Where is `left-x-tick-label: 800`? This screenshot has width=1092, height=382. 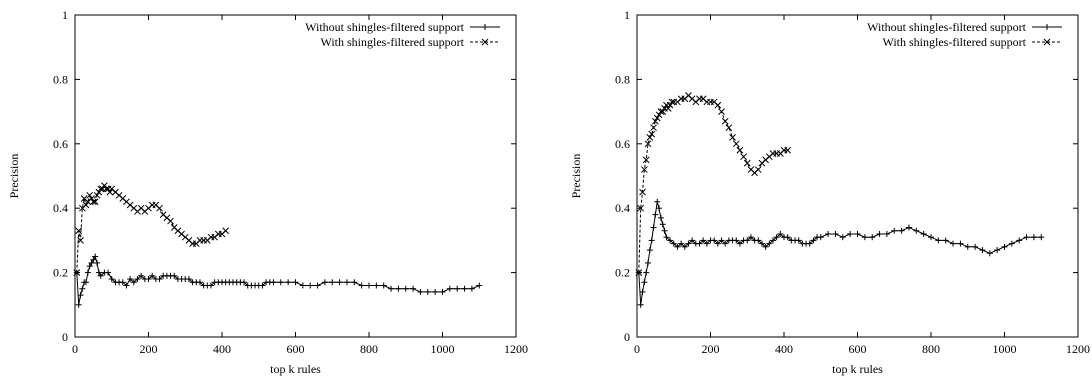
left-x-tick-label: 800 is located at coordinates (369, 349).